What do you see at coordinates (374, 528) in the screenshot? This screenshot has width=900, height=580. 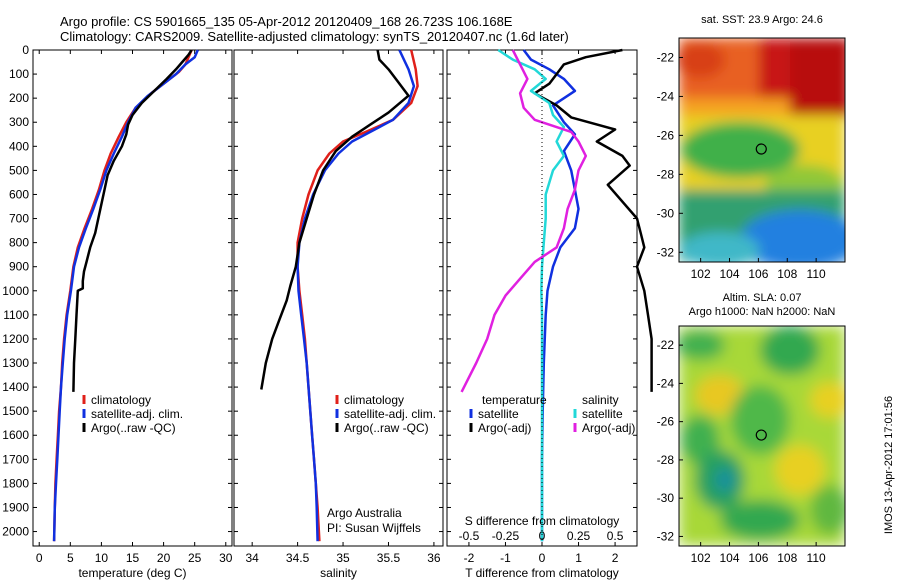 I see `annotation-line-2: PI: Susan Wijffels` at bounding box center [374, 528].